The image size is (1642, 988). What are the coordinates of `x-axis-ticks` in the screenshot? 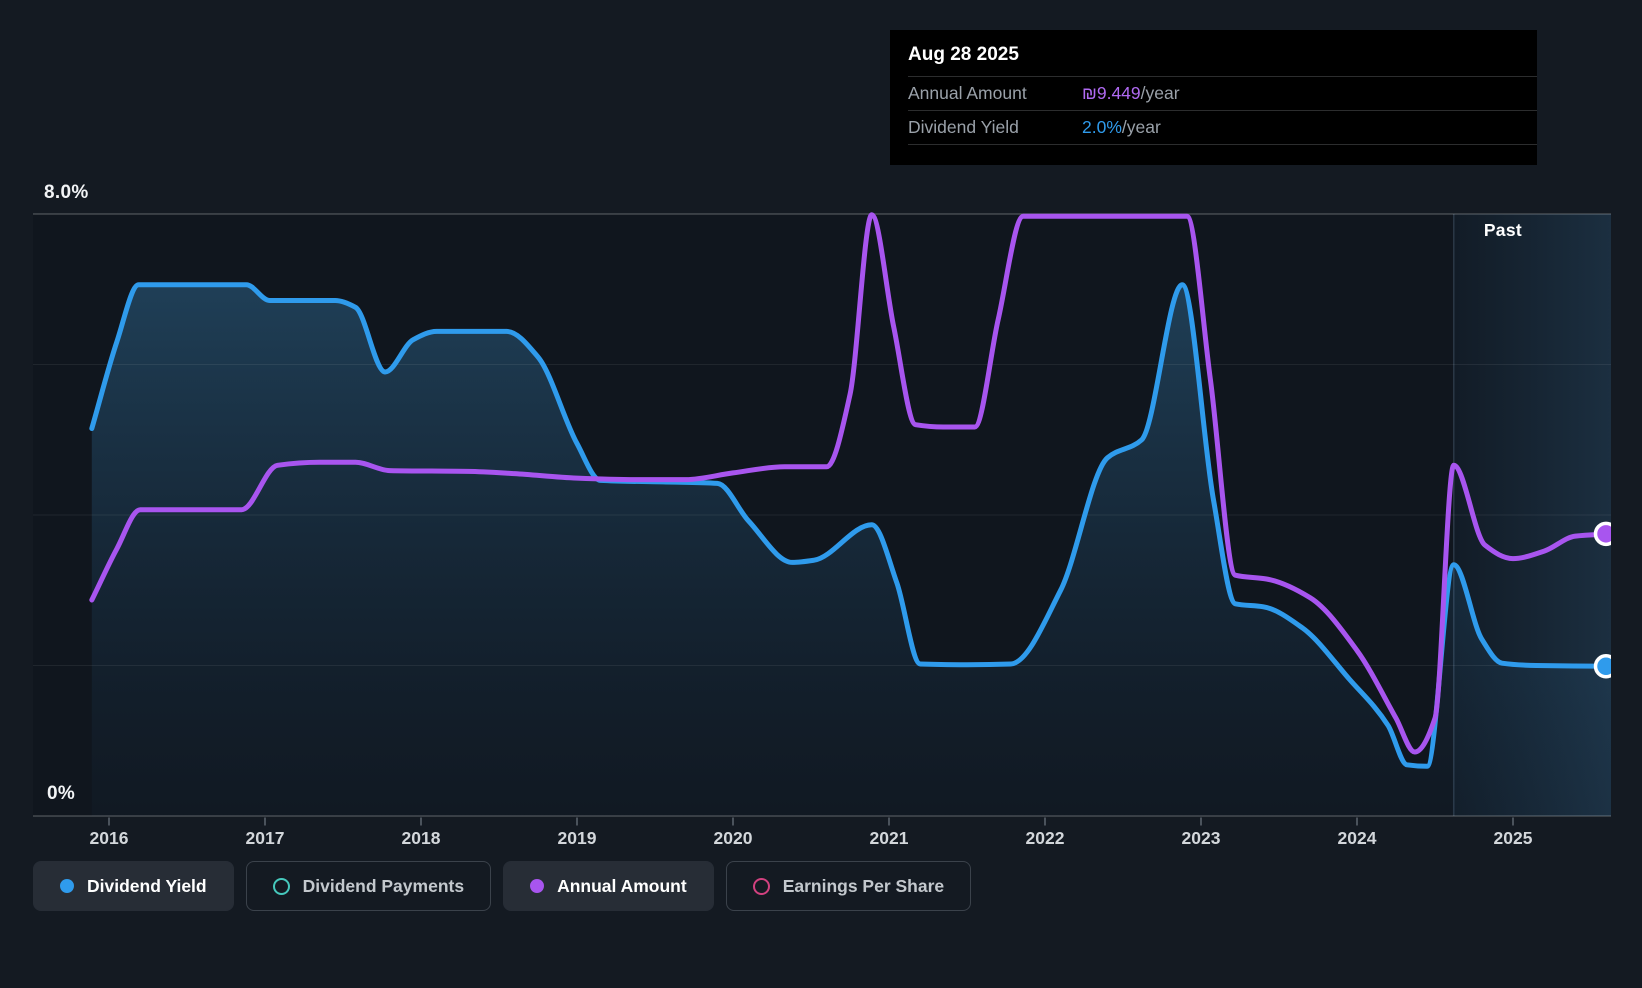 It's located at (811, 821).